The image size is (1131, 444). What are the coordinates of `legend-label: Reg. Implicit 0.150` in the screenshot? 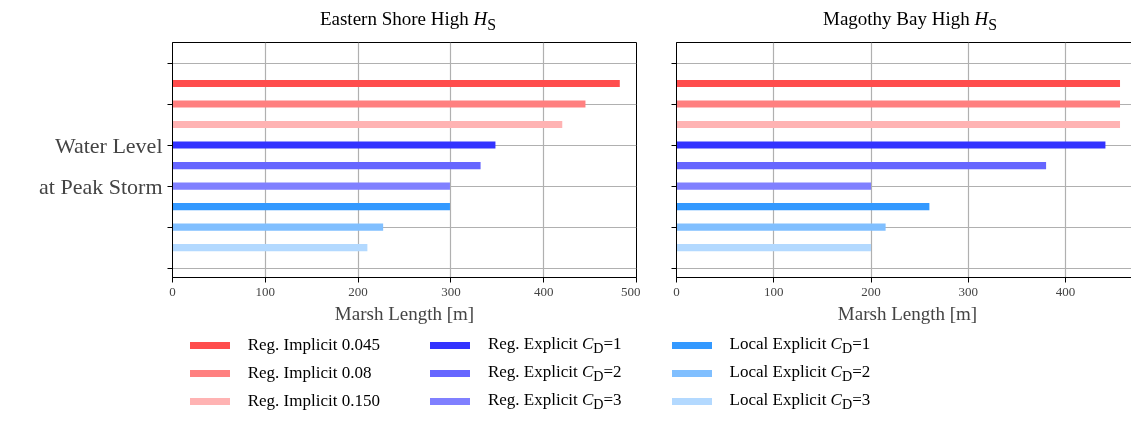 It's located at (313, 400).